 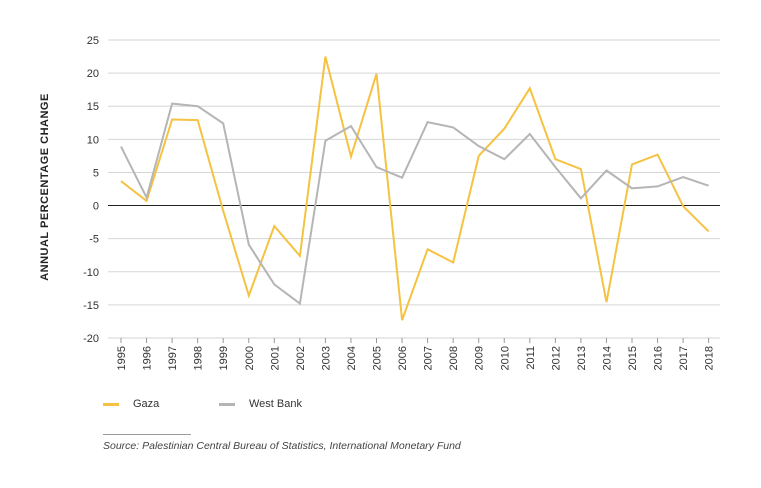 What do you see at coordinates (91, 190) in the screenshot?
I see `y-axis-ticks: 25 20 15 10 5 0 -5 -10 -15 -20` at bounding box center [91, 190].